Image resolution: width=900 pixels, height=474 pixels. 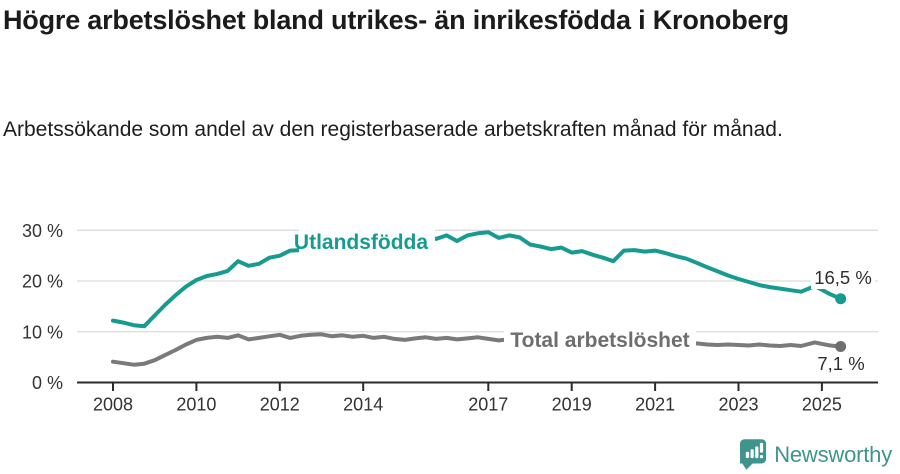 I want to click on y-tick-label: 0 %, so click(x=47, y=383).